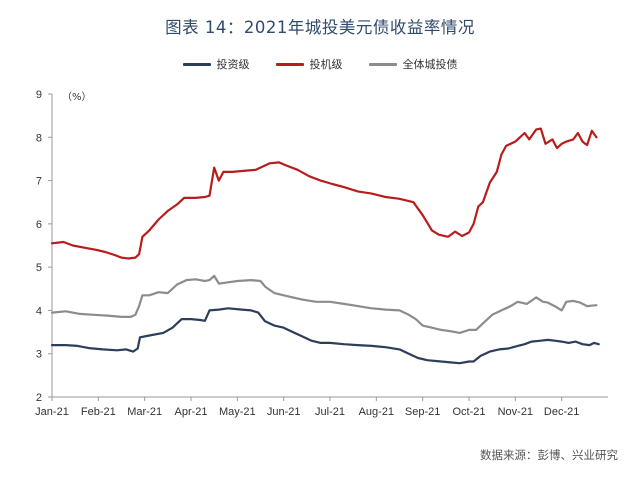 This screenshot has width=640, height=491. What do you see at coordinates (39, 95) in the screenshot?
I see `y-tick-label: 9` at bounding box center [39, 95].